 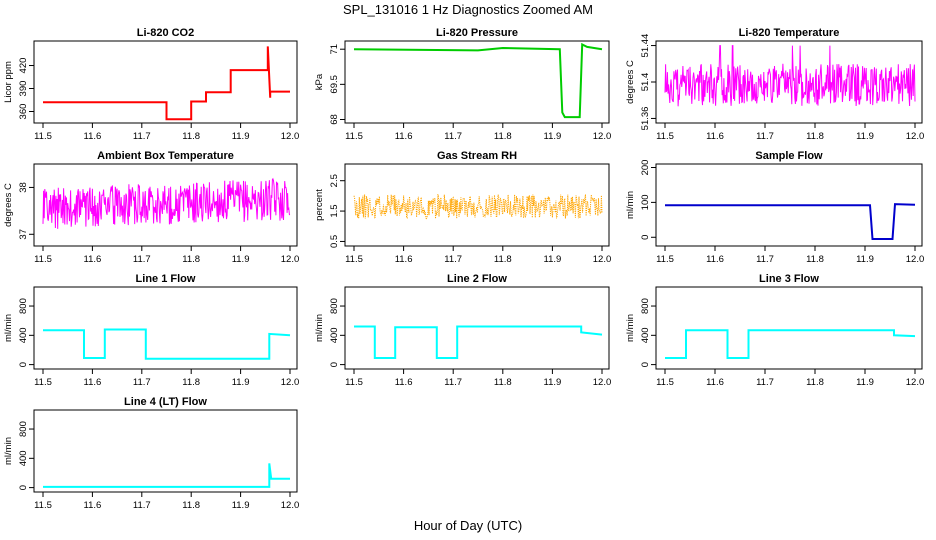 I want to click on y-tick-label: 2.5, so click(x=334, y=180).